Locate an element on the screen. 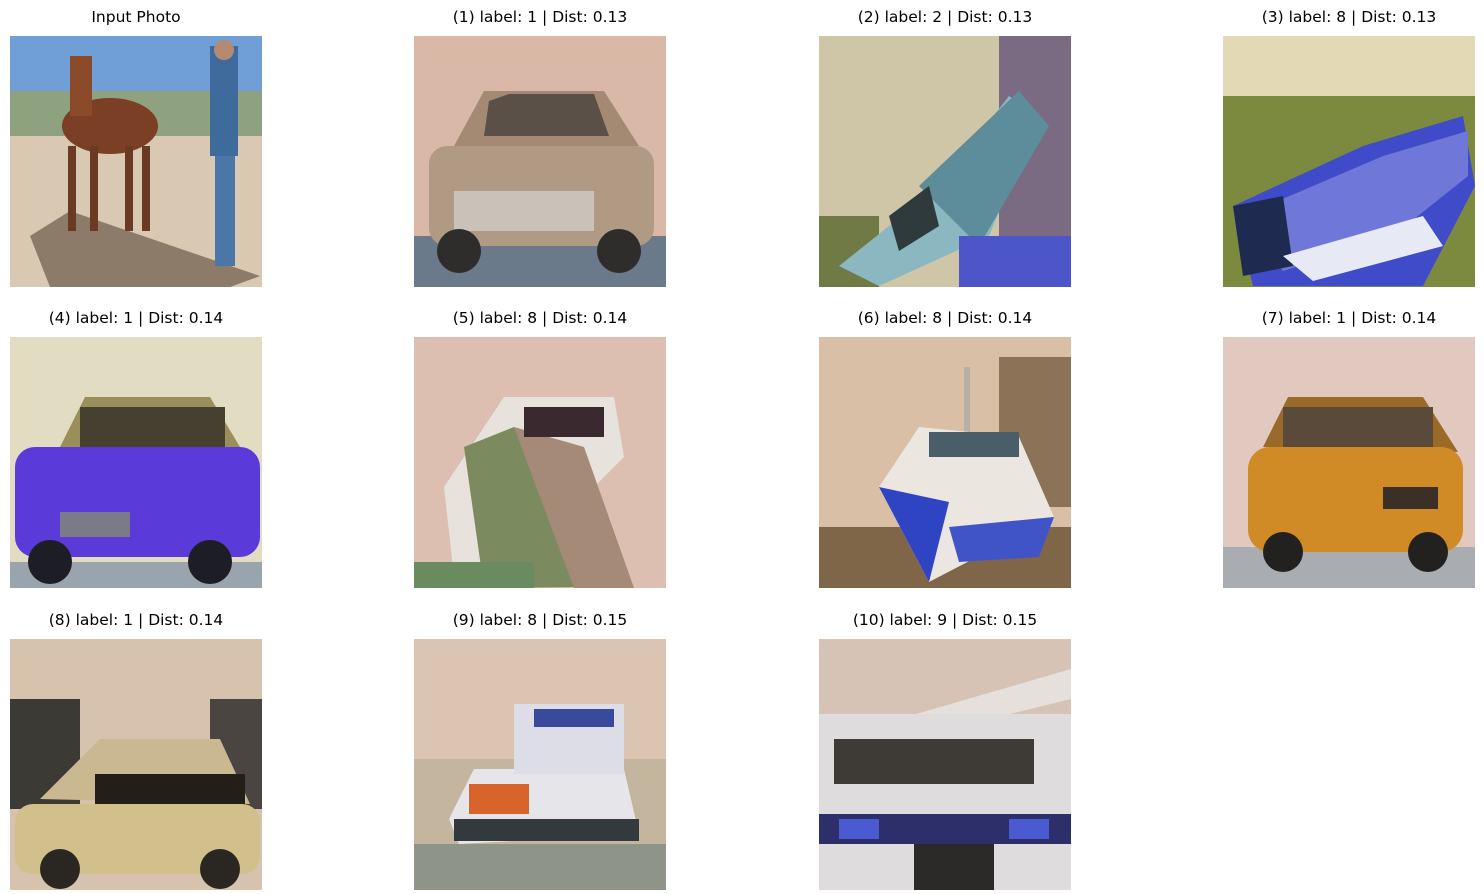 The height and width of the screenshot is (894, 1484). panel-title: (4) label: 1 | Dist: 0.14 is located at coordinates (136, 318).